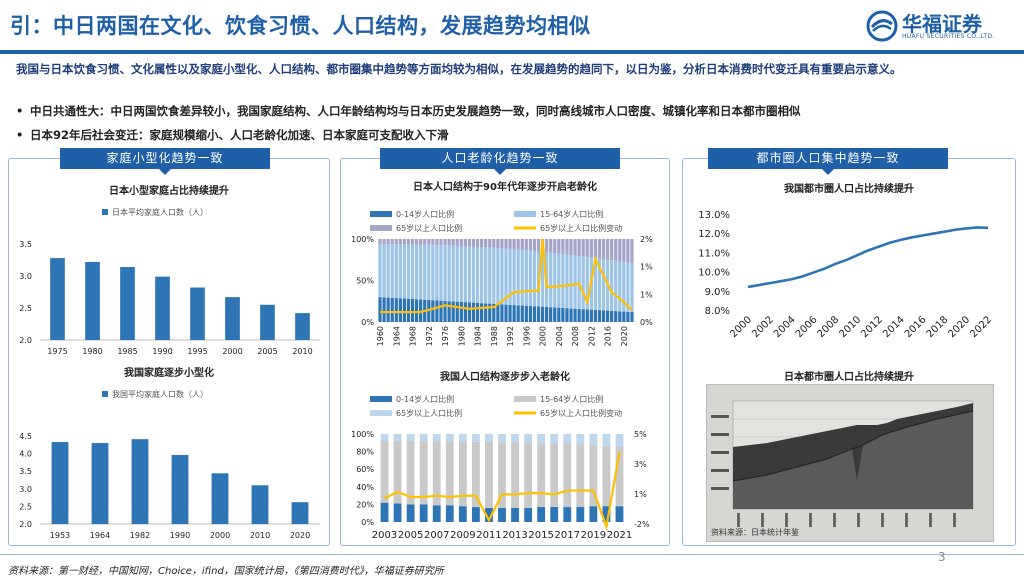 The height and width of the screenshot is (576, 1024). Describe the element at coordinates (429, 228) in the screenshot. I see `legend-label: 65岁以上人口比例` at that location.